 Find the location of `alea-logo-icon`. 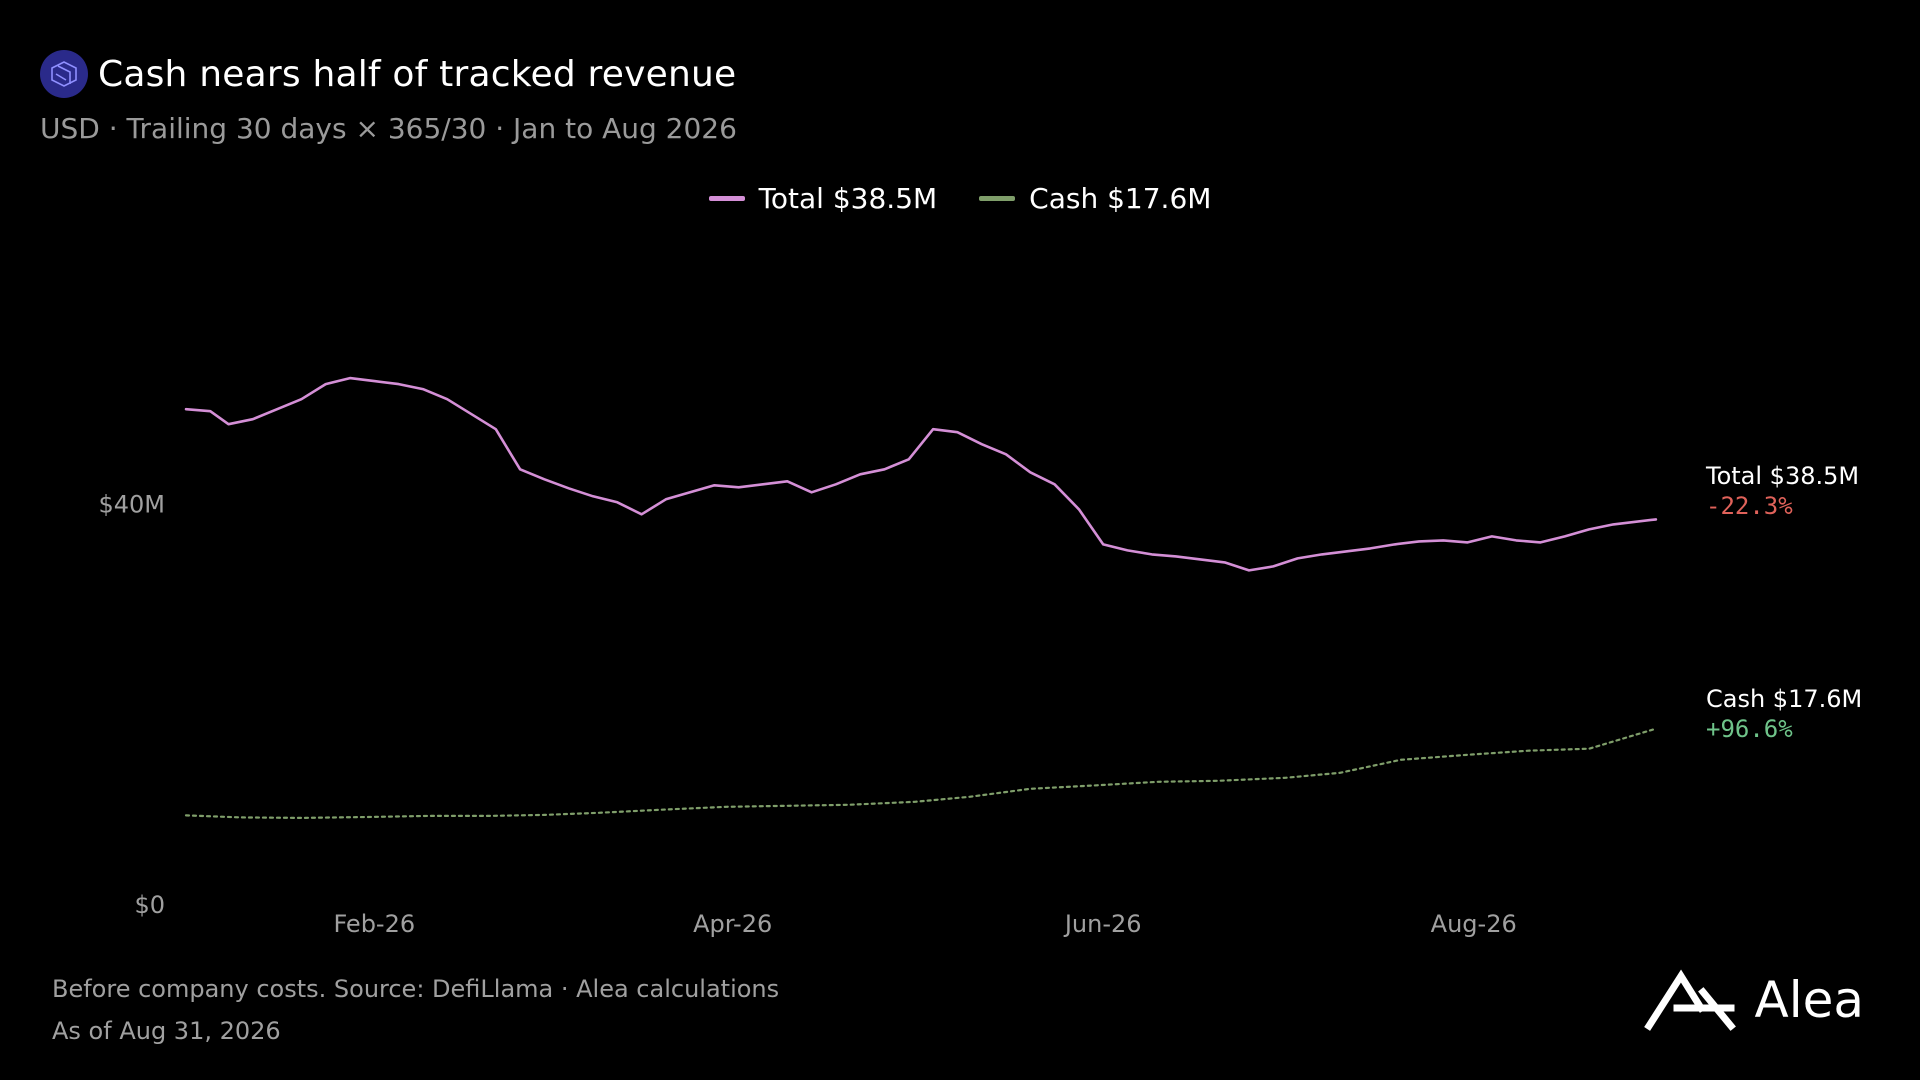

alea-logo-icon is located at coordinates (1689, 1000).